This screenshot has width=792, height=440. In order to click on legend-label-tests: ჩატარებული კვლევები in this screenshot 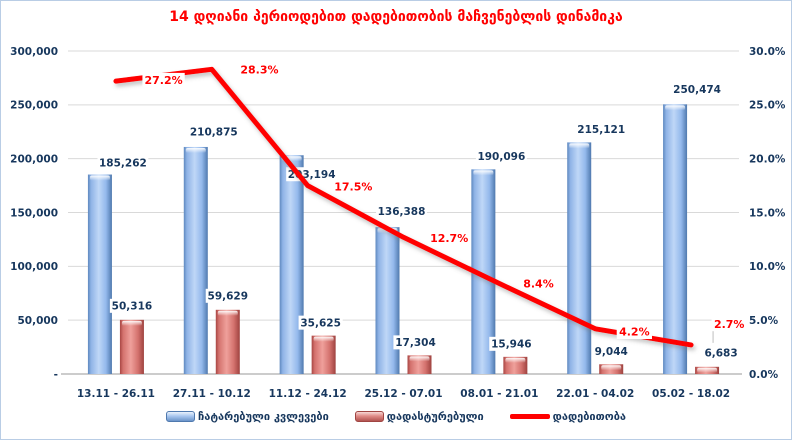, I will do `click(263, 416)`.